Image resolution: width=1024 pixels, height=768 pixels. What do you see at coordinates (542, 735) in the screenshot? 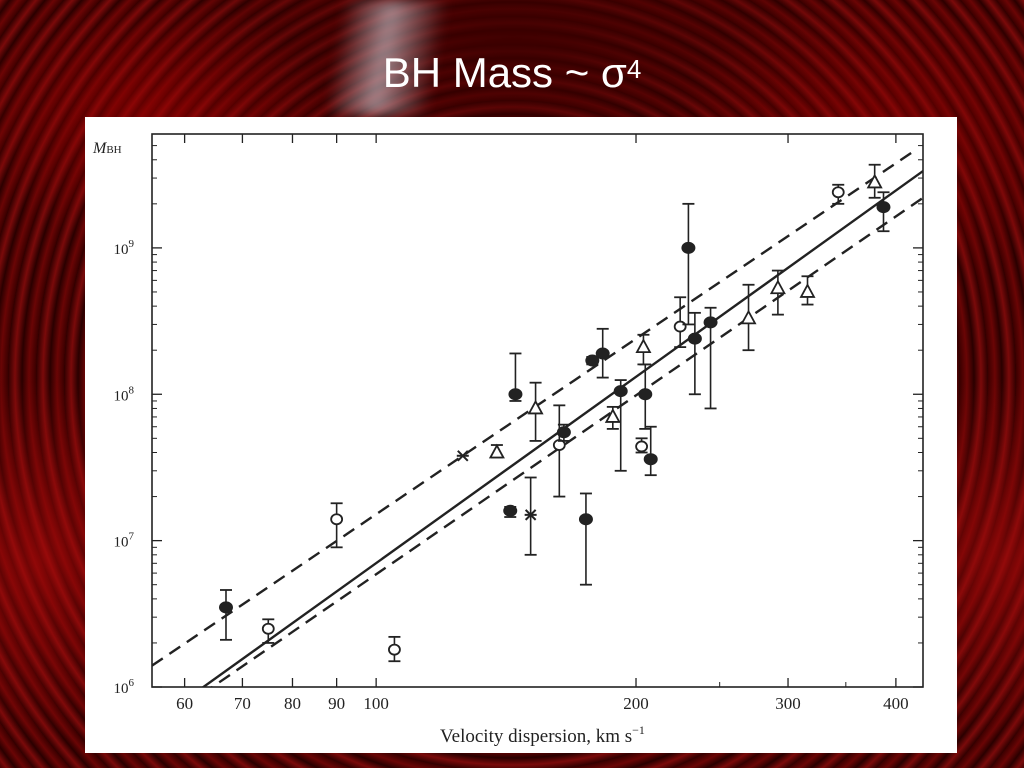
I see `x-axis-label: Velocity dispersion, km s−1` at bounding box center [542, 735].